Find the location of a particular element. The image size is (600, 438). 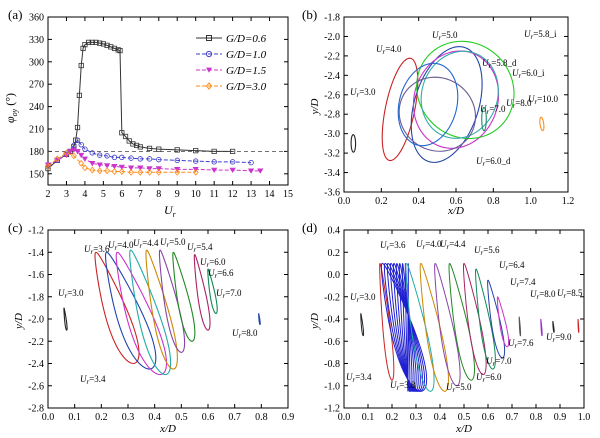

panel-c-orbit-label: Ur=8.0 is located at coordinates (245, 334).